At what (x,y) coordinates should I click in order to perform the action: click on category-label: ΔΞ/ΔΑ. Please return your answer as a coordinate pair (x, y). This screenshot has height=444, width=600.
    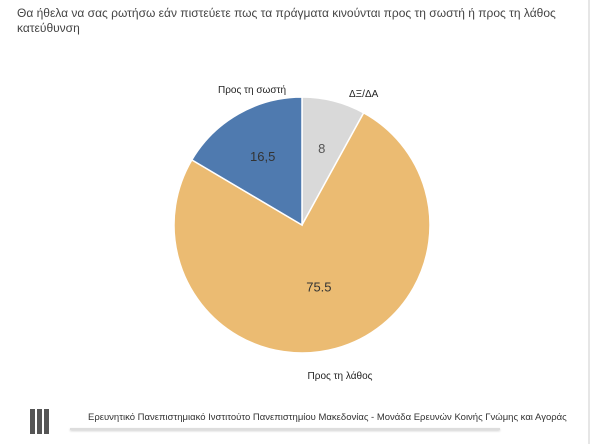
    Looking at the image, I should click on (364, 94).